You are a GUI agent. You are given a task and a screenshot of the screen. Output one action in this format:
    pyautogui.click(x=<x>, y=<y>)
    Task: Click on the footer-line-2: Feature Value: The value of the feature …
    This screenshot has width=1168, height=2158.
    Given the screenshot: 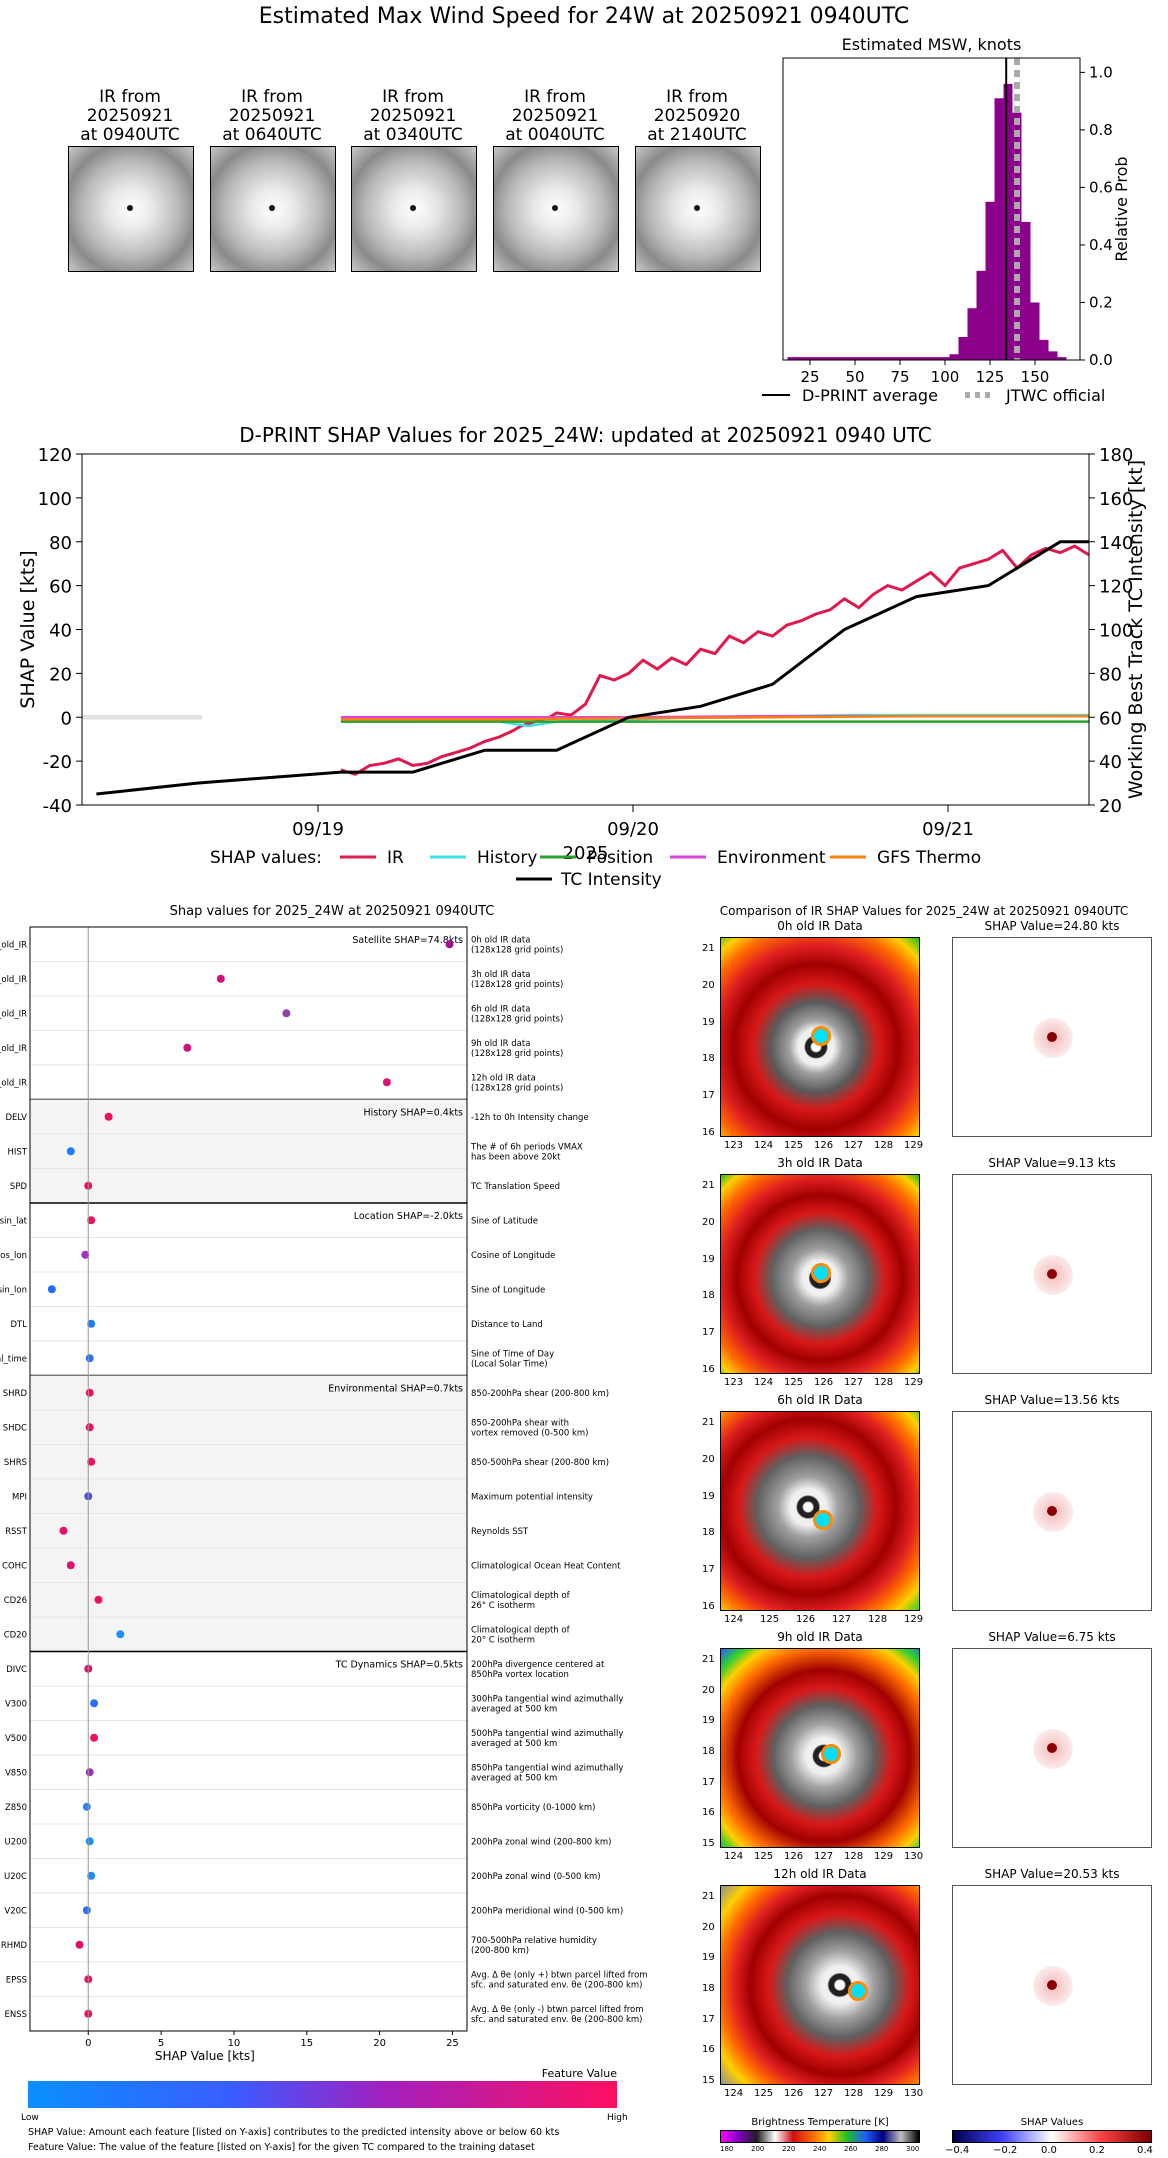 What is the action you would take?
    pyautogui.click(x=281, y=2147)
    